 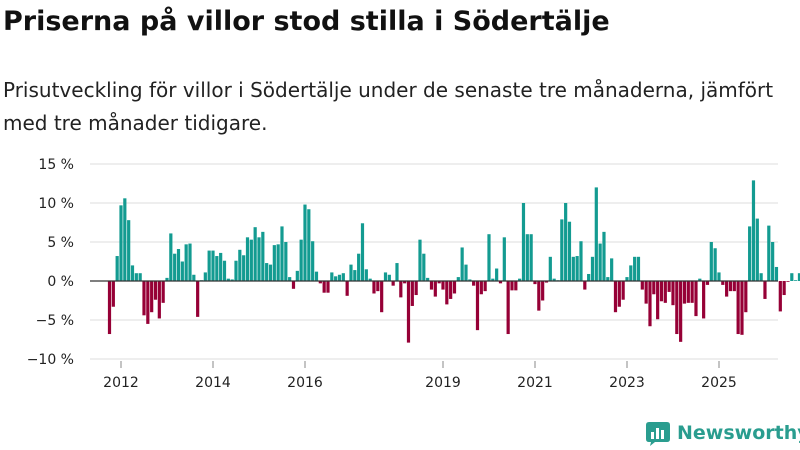 I want to click on y-tick-label: 15 %, so click(x=56, y=165).